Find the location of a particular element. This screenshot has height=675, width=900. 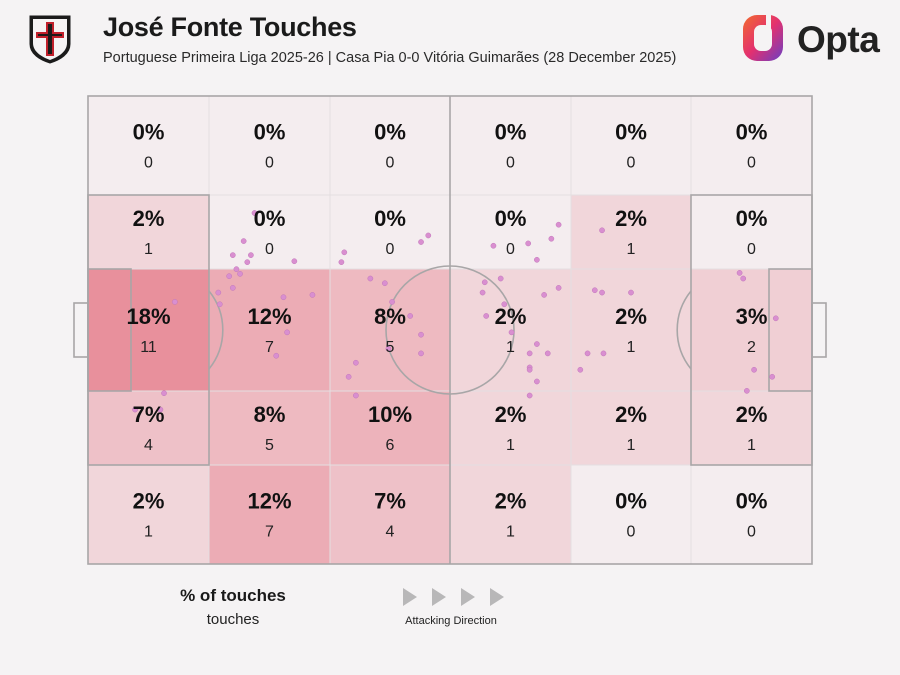

left-goal is located at coordinates (81, 330).